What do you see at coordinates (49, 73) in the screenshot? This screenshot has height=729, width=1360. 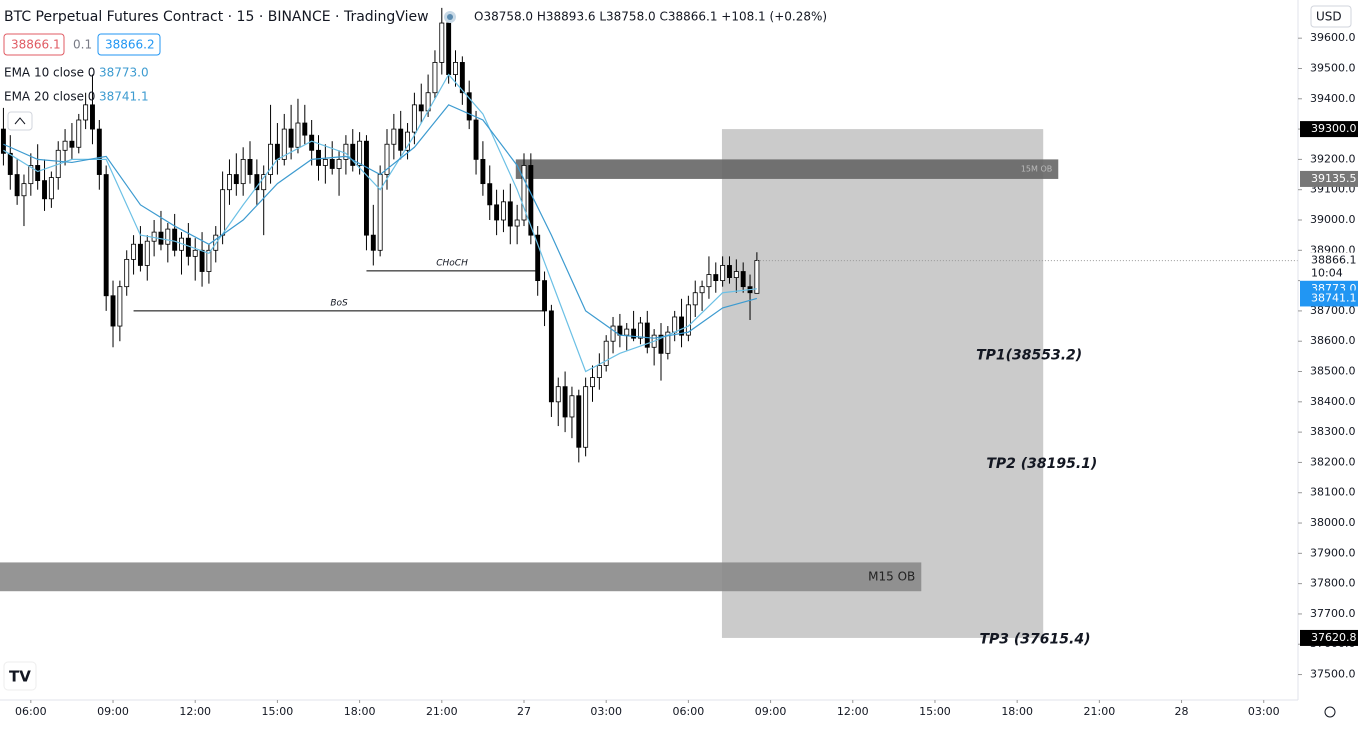 I see `ema-label: EMA 10 close 0` at bounding box center [49, 73].